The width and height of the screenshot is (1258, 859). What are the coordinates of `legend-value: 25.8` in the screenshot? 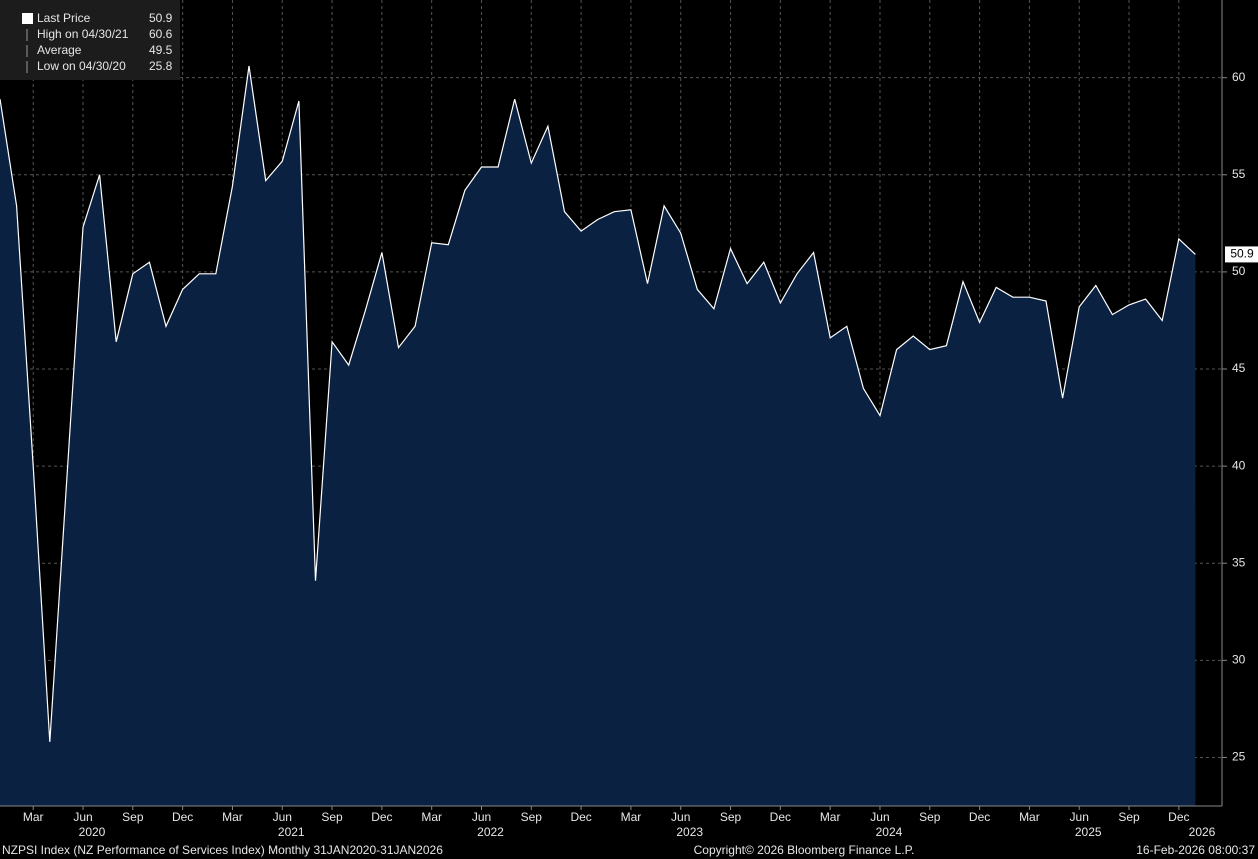 It's located at (161, 66).